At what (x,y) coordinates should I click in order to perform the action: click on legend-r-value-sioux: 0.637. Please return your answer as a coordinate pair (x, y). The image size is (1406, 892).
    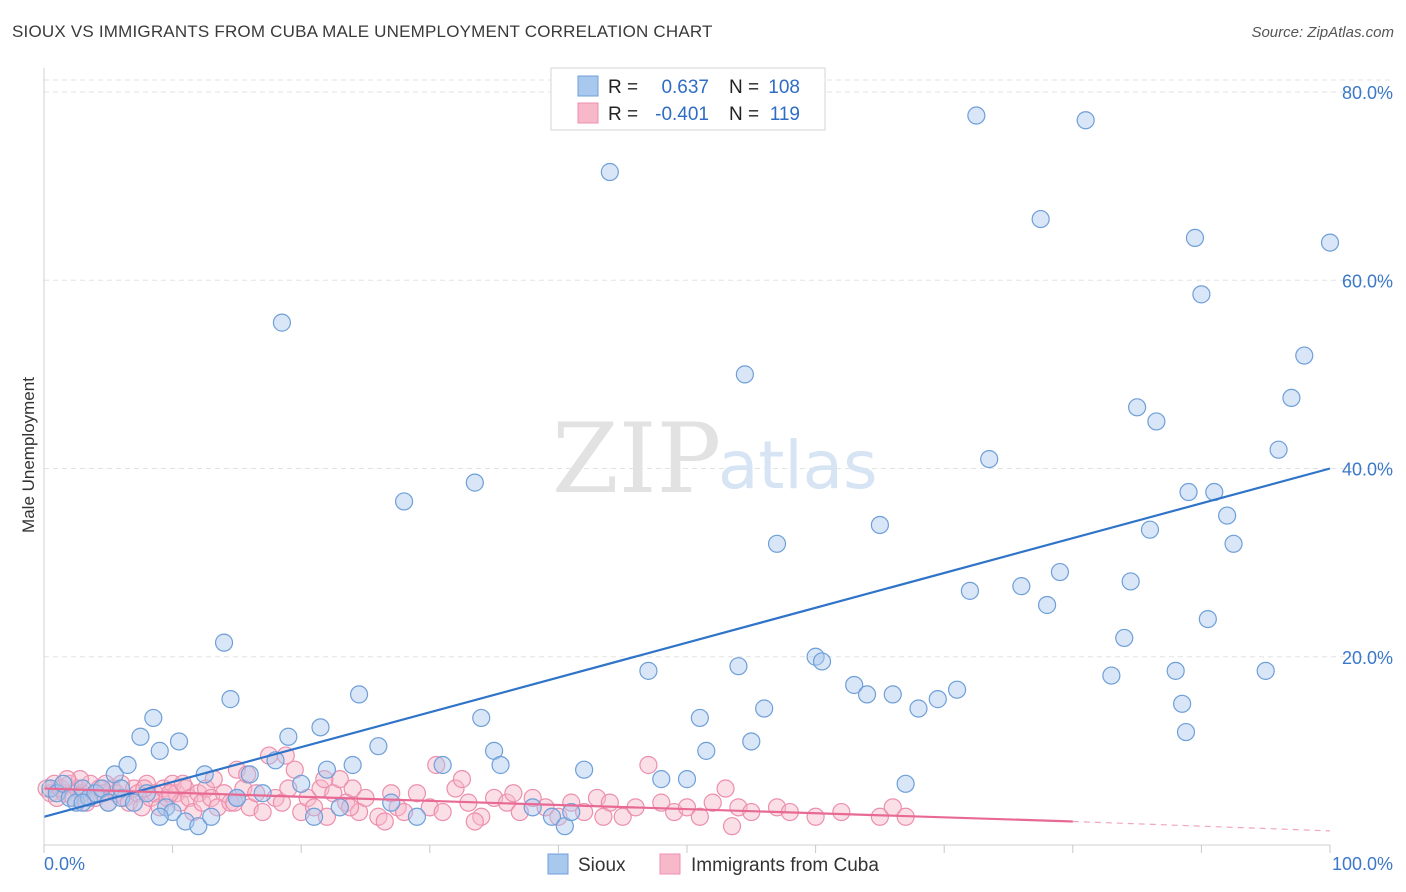
    Looking at the image, I should click on (685, 87).